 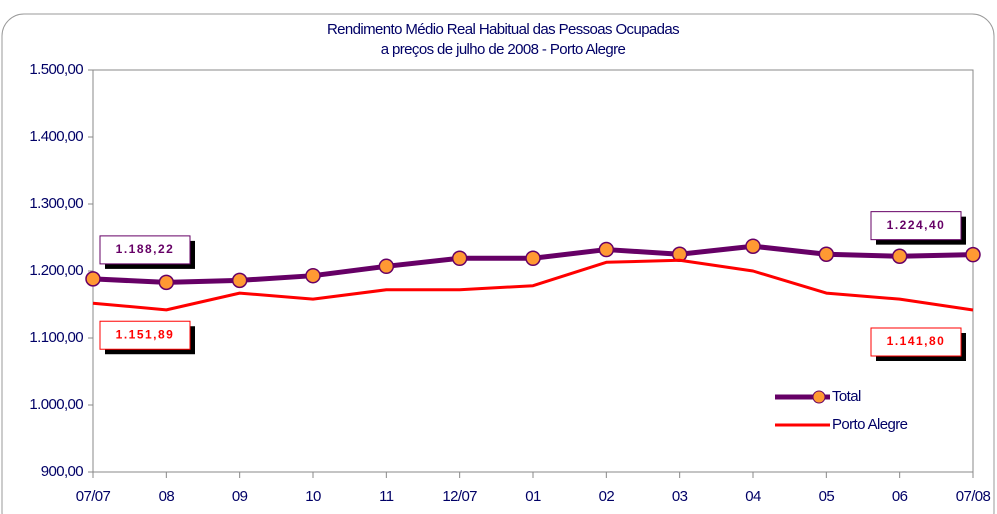 What do you see at coordinates (827, 496) in the screenshot?
I see `x-tick-label: 05` at bounding box center [827, 496].